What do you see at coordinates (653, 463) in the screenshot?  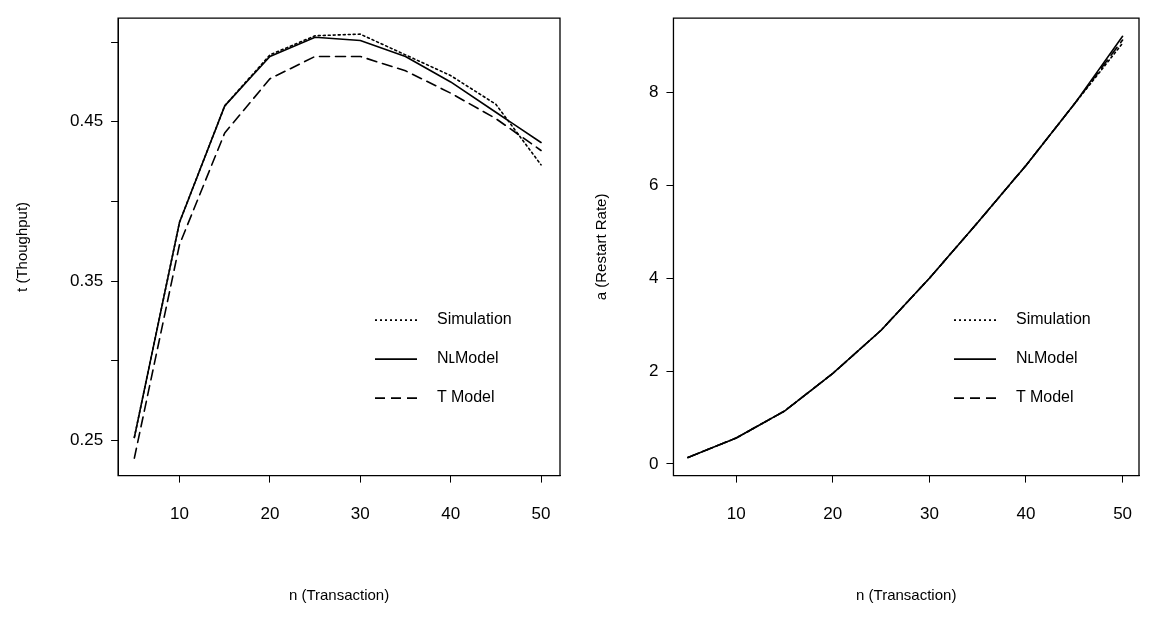 I see `y-tick-label: 0` at bounding box center [653, 463].